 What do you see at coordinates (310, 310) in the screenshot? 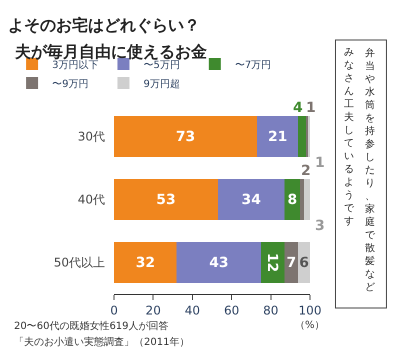
I see `x-tick-label: 100` at bounding box center [310, 310].